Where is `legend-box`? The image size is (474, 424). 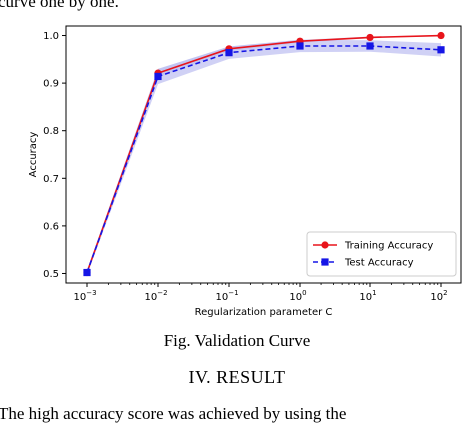 legend-box is located at coordinates (381, 254).